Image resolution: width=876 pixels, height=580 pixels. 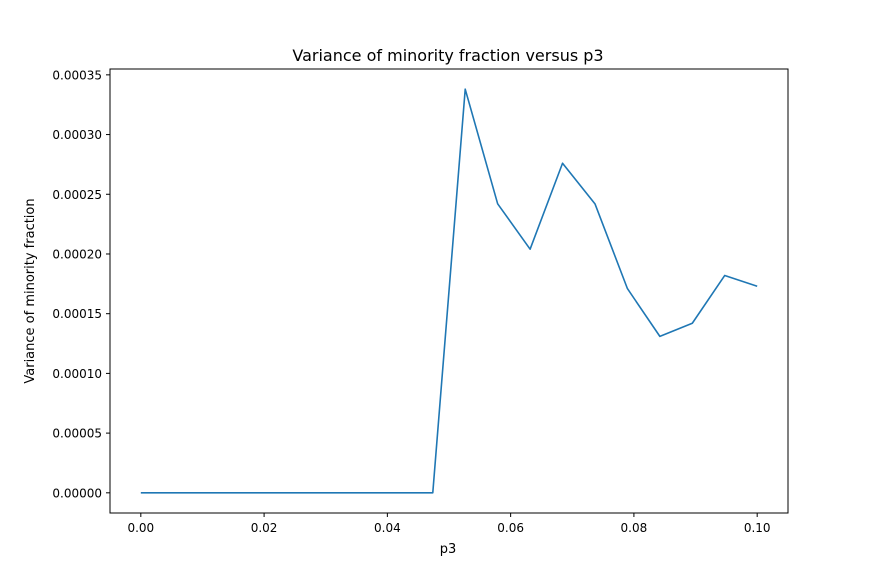 What do you see at coordinates (77, 254) in the screenshot?
I see `y-tick-label: 0.00020` at bounding box center [77, 254].